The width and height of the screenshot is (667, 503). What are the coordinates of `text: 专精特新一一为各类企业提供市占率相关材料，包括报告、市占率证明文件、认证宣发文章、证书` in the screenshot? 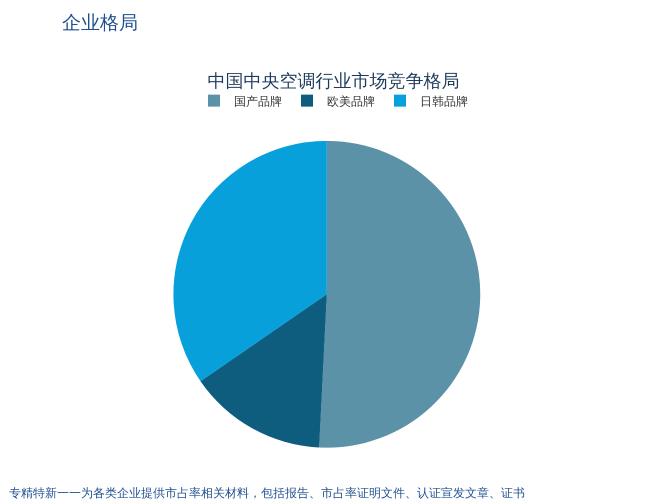 It's located at (267, 493).